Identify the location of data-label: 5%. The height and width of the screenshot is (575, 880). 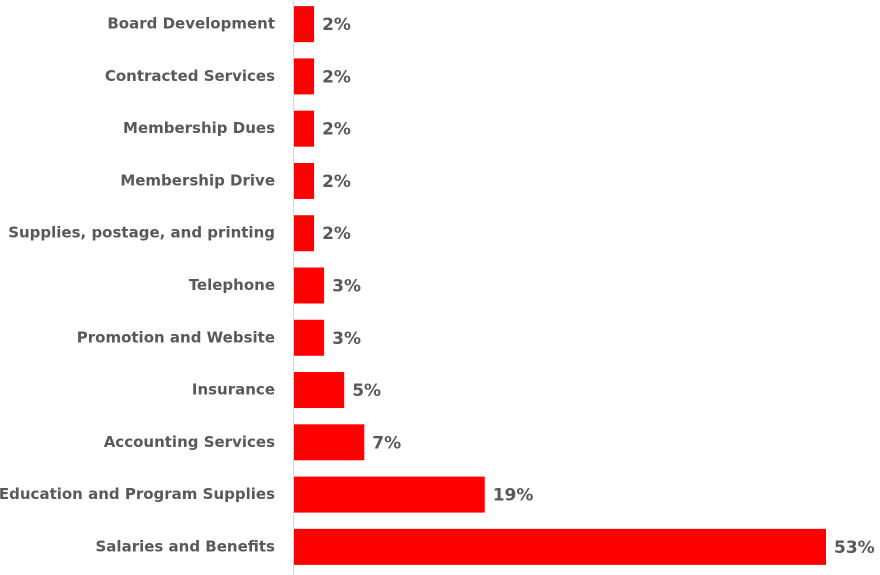
(366, 391).